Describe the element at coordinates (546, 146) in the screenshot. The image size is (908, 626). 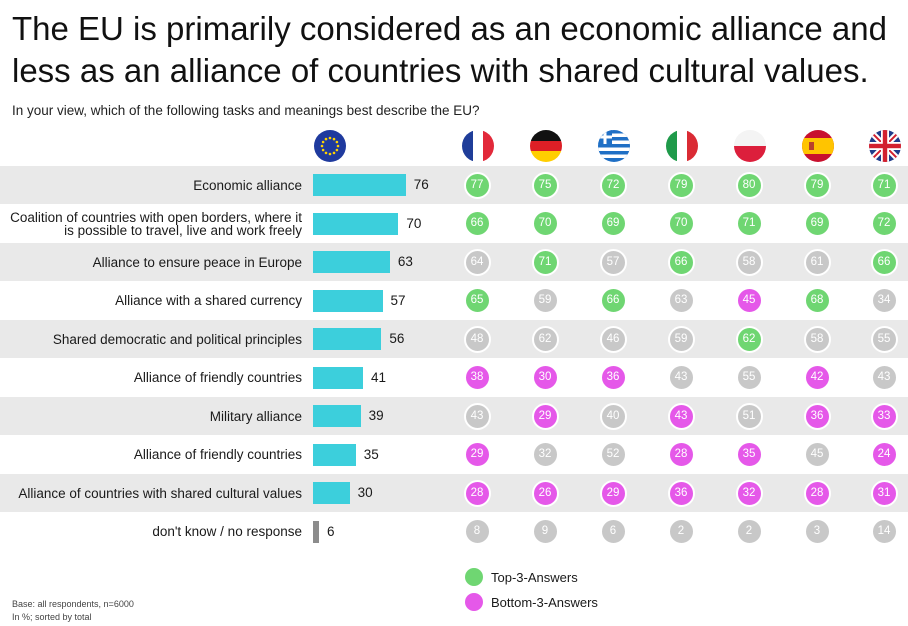
I see `germany-flag-icon` at that location.